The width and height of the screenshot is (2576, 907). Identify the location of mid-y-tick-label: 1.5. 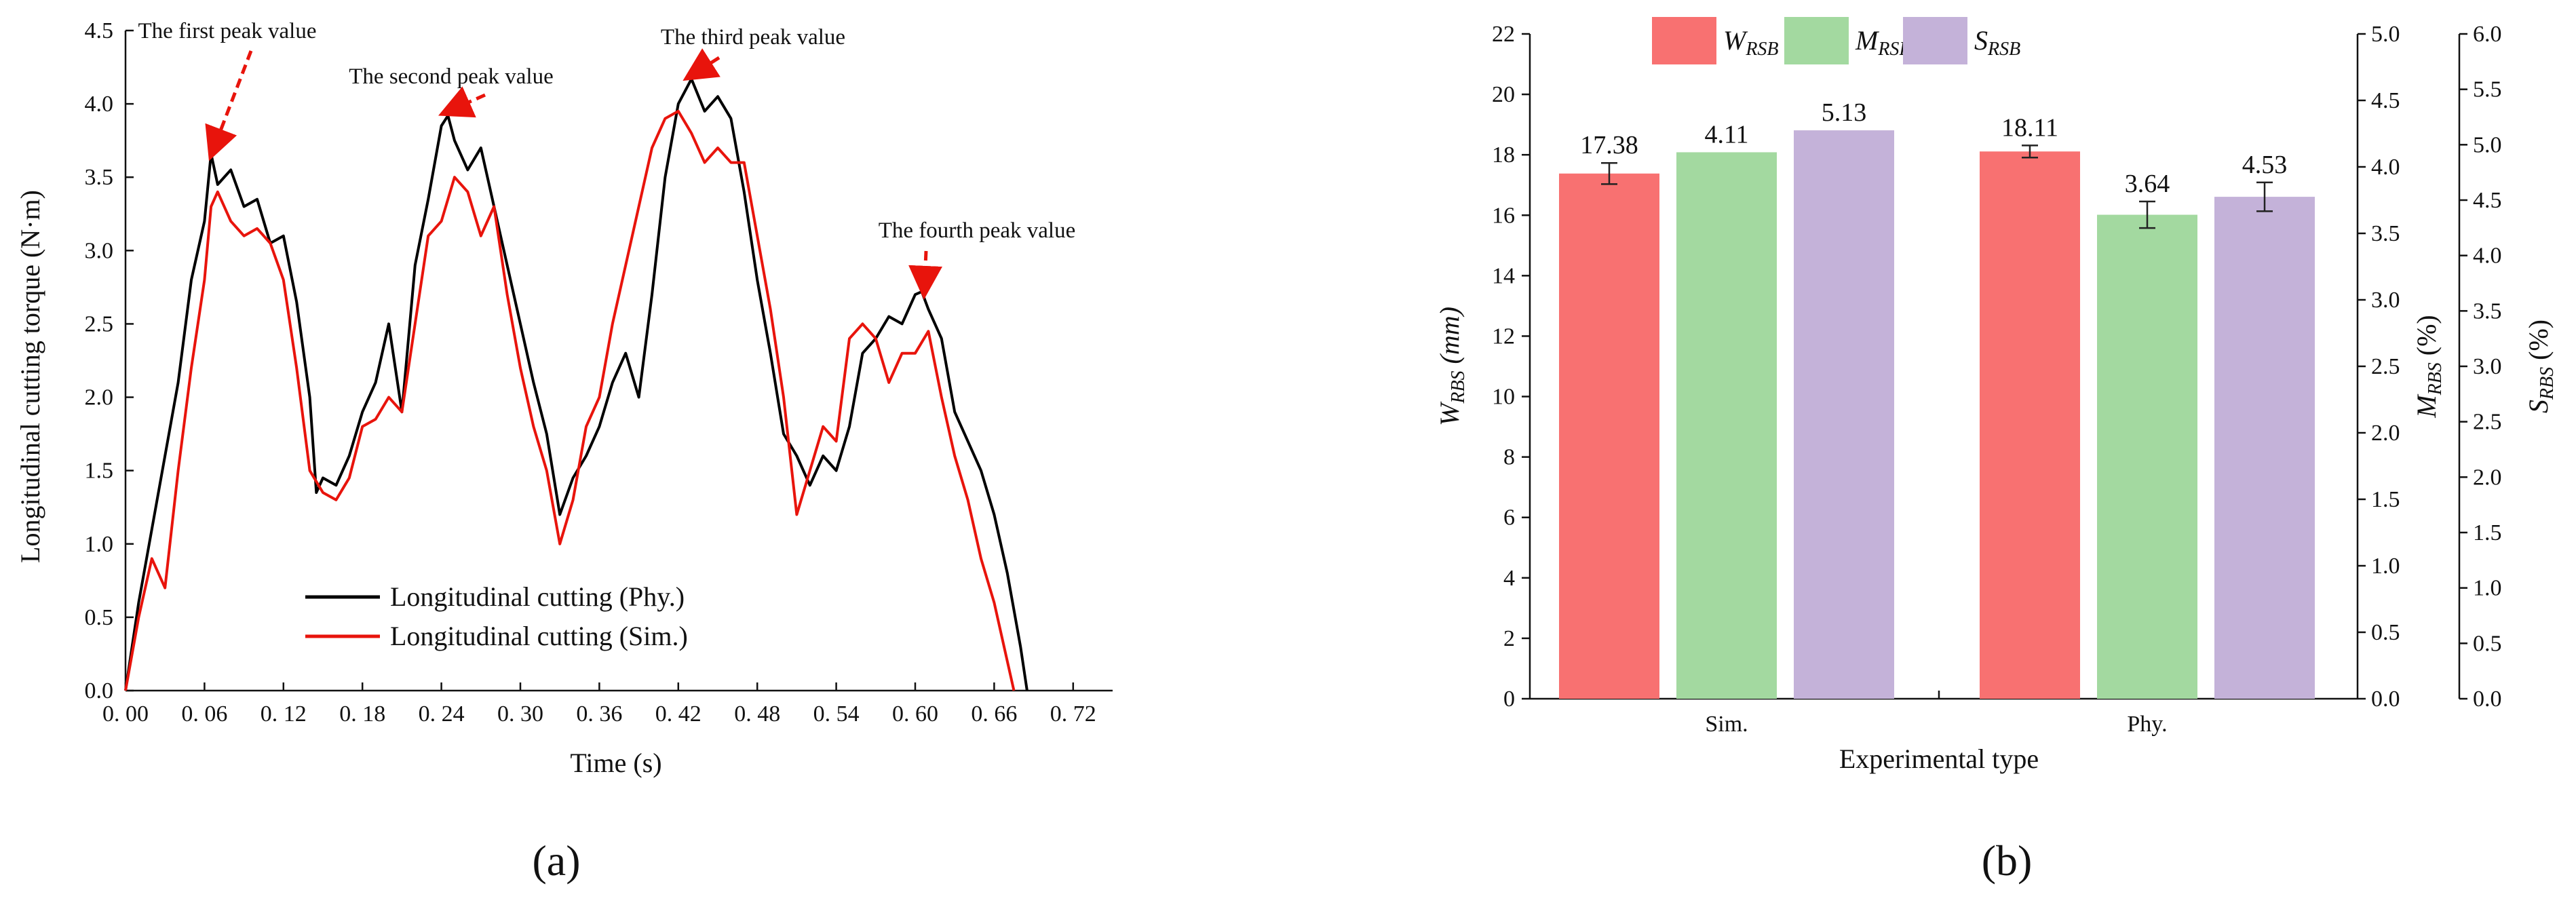
(2385, 499).